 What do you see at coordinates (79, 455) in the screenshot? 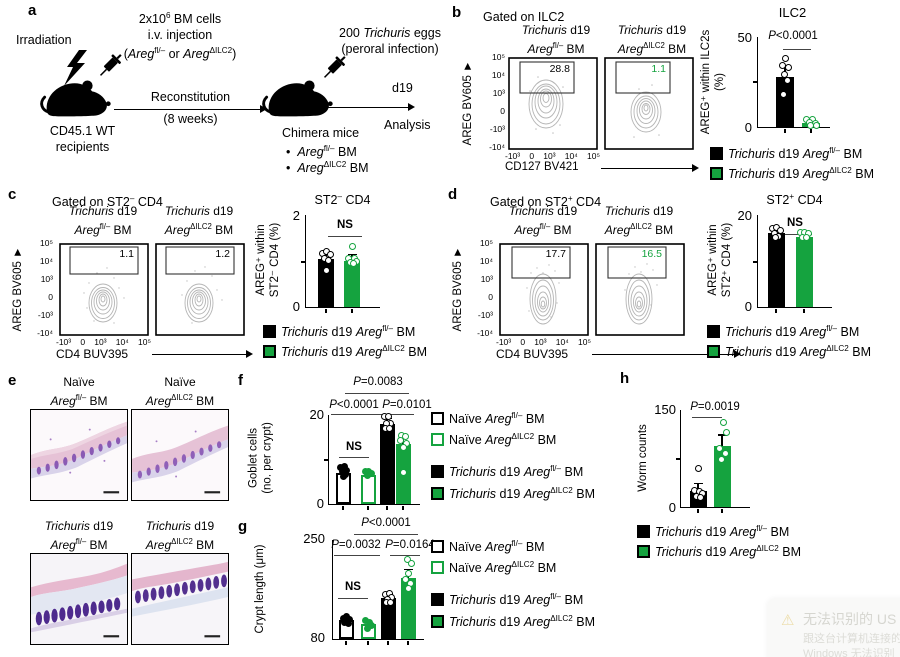
I see `histology-naive-fl-image` at bounding box center [79, 455].